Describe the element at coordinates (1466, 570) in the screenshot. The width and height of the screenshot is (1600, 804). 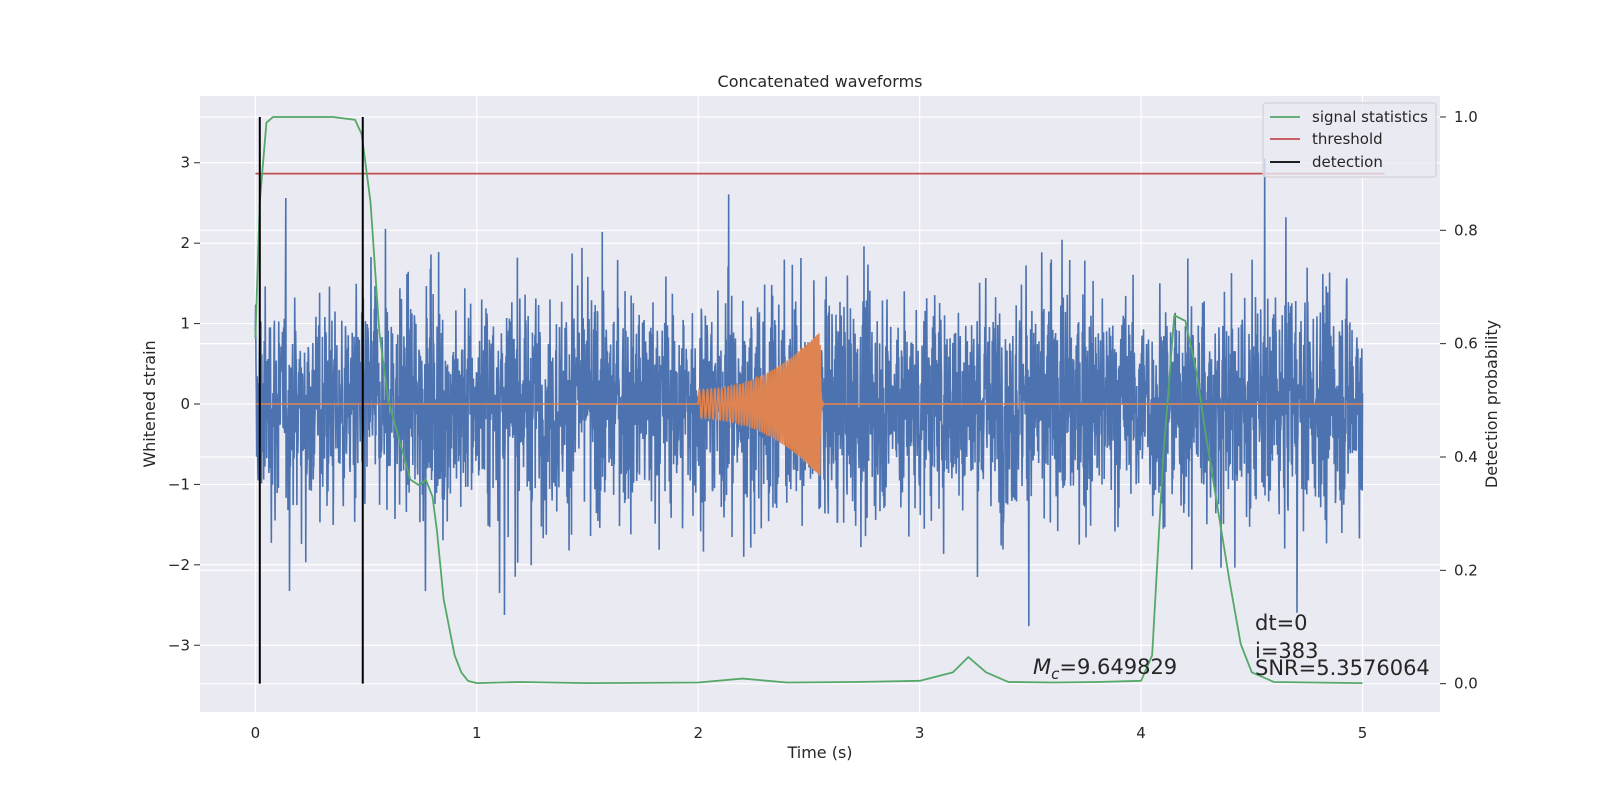
I see `y-right-tick-label: 0.2` at that location.